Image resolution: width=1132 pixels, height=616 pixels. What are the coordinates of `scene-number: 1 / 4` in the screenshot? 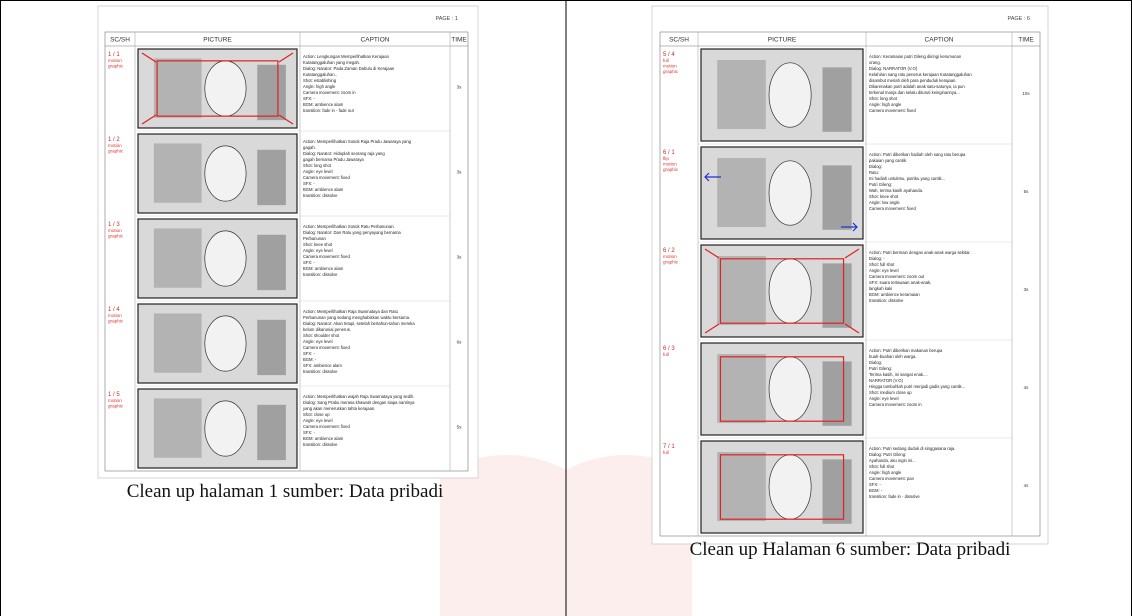 It's located at (114, 310).